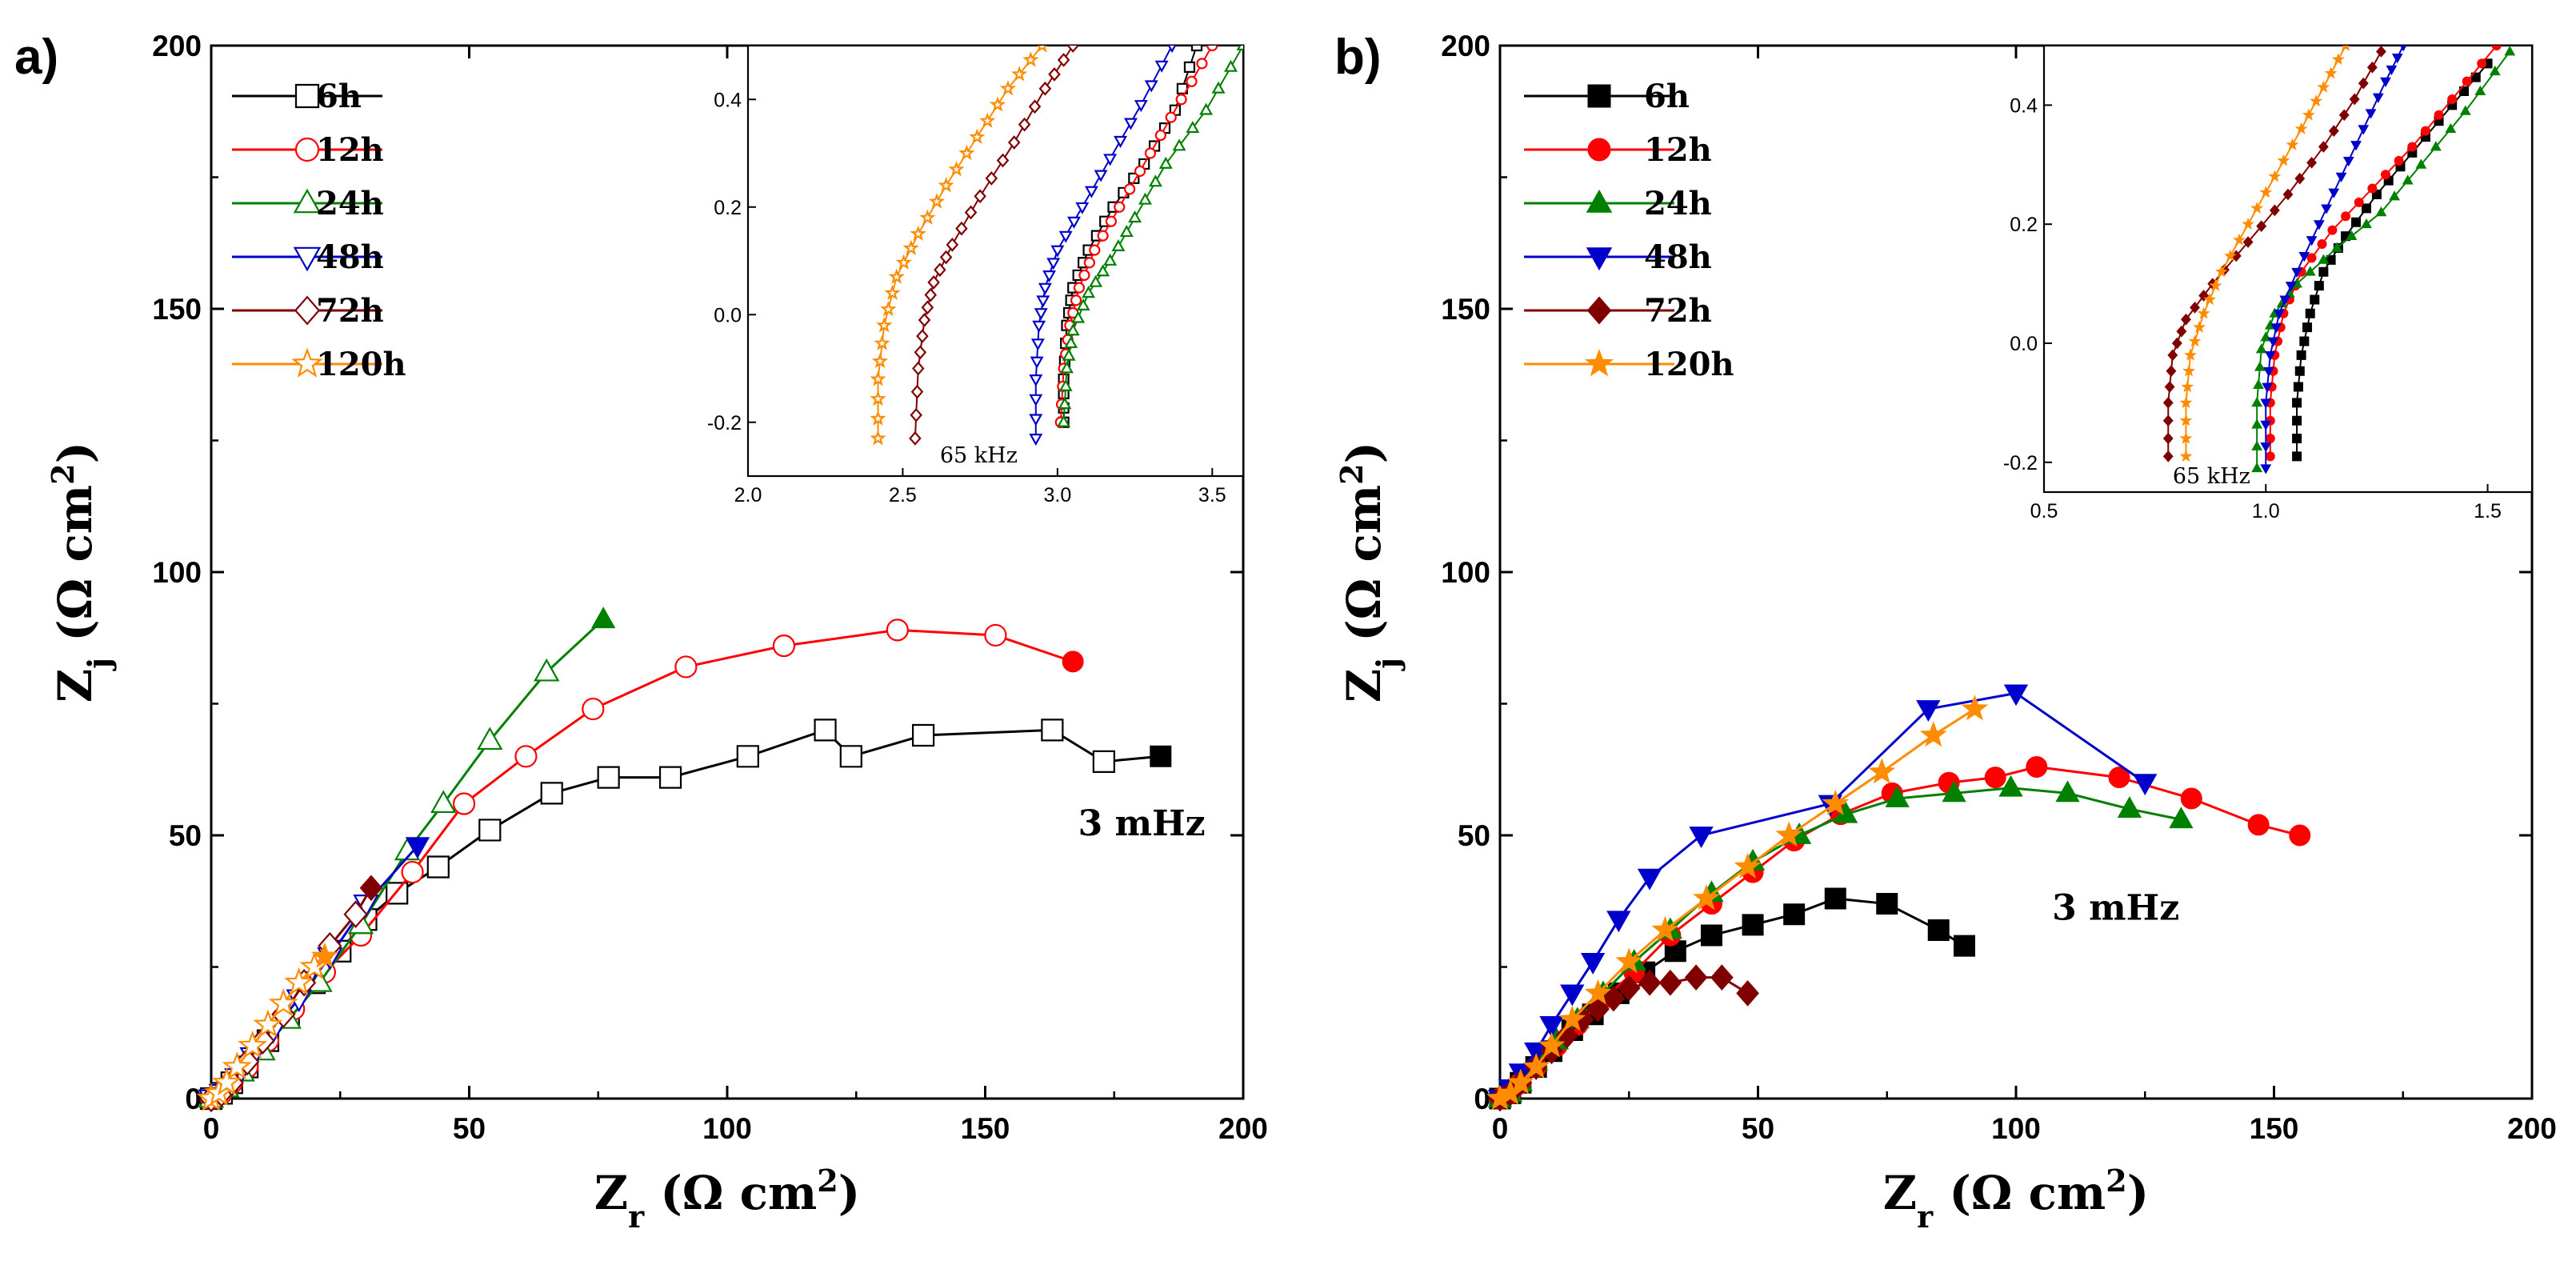  Describe the element at coordinates (1678, 150) in the screenshot. I see `legend-label: 12h` at that location.